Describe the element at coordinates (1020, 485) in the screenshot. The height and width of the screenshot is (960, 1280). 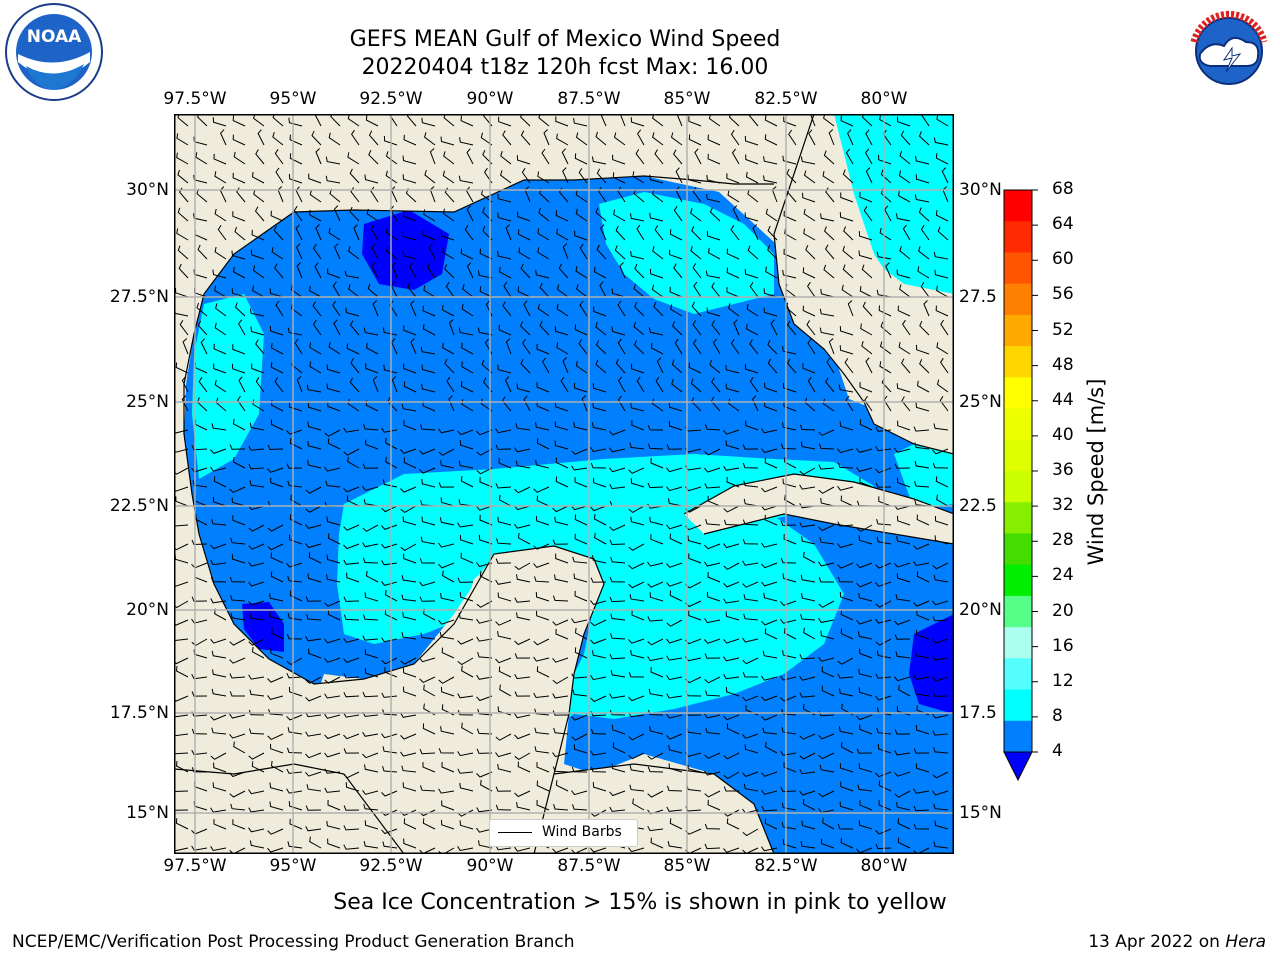
I see `colorbar` at that location.